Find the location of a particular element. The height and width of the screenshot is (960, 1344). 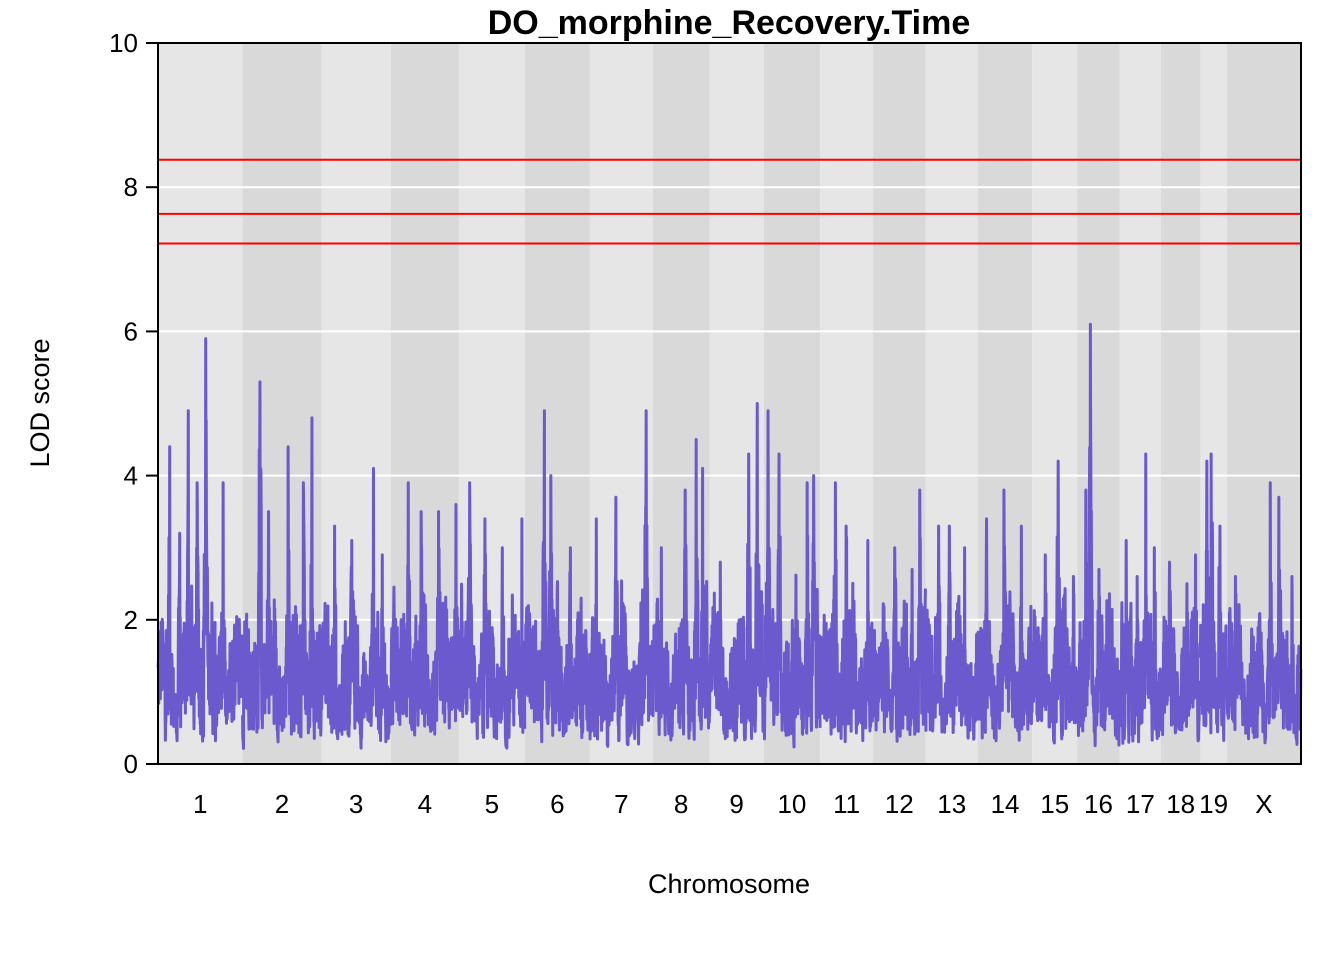

x-tick-label-chr-2: 2 is located at coordinates (282, 804).